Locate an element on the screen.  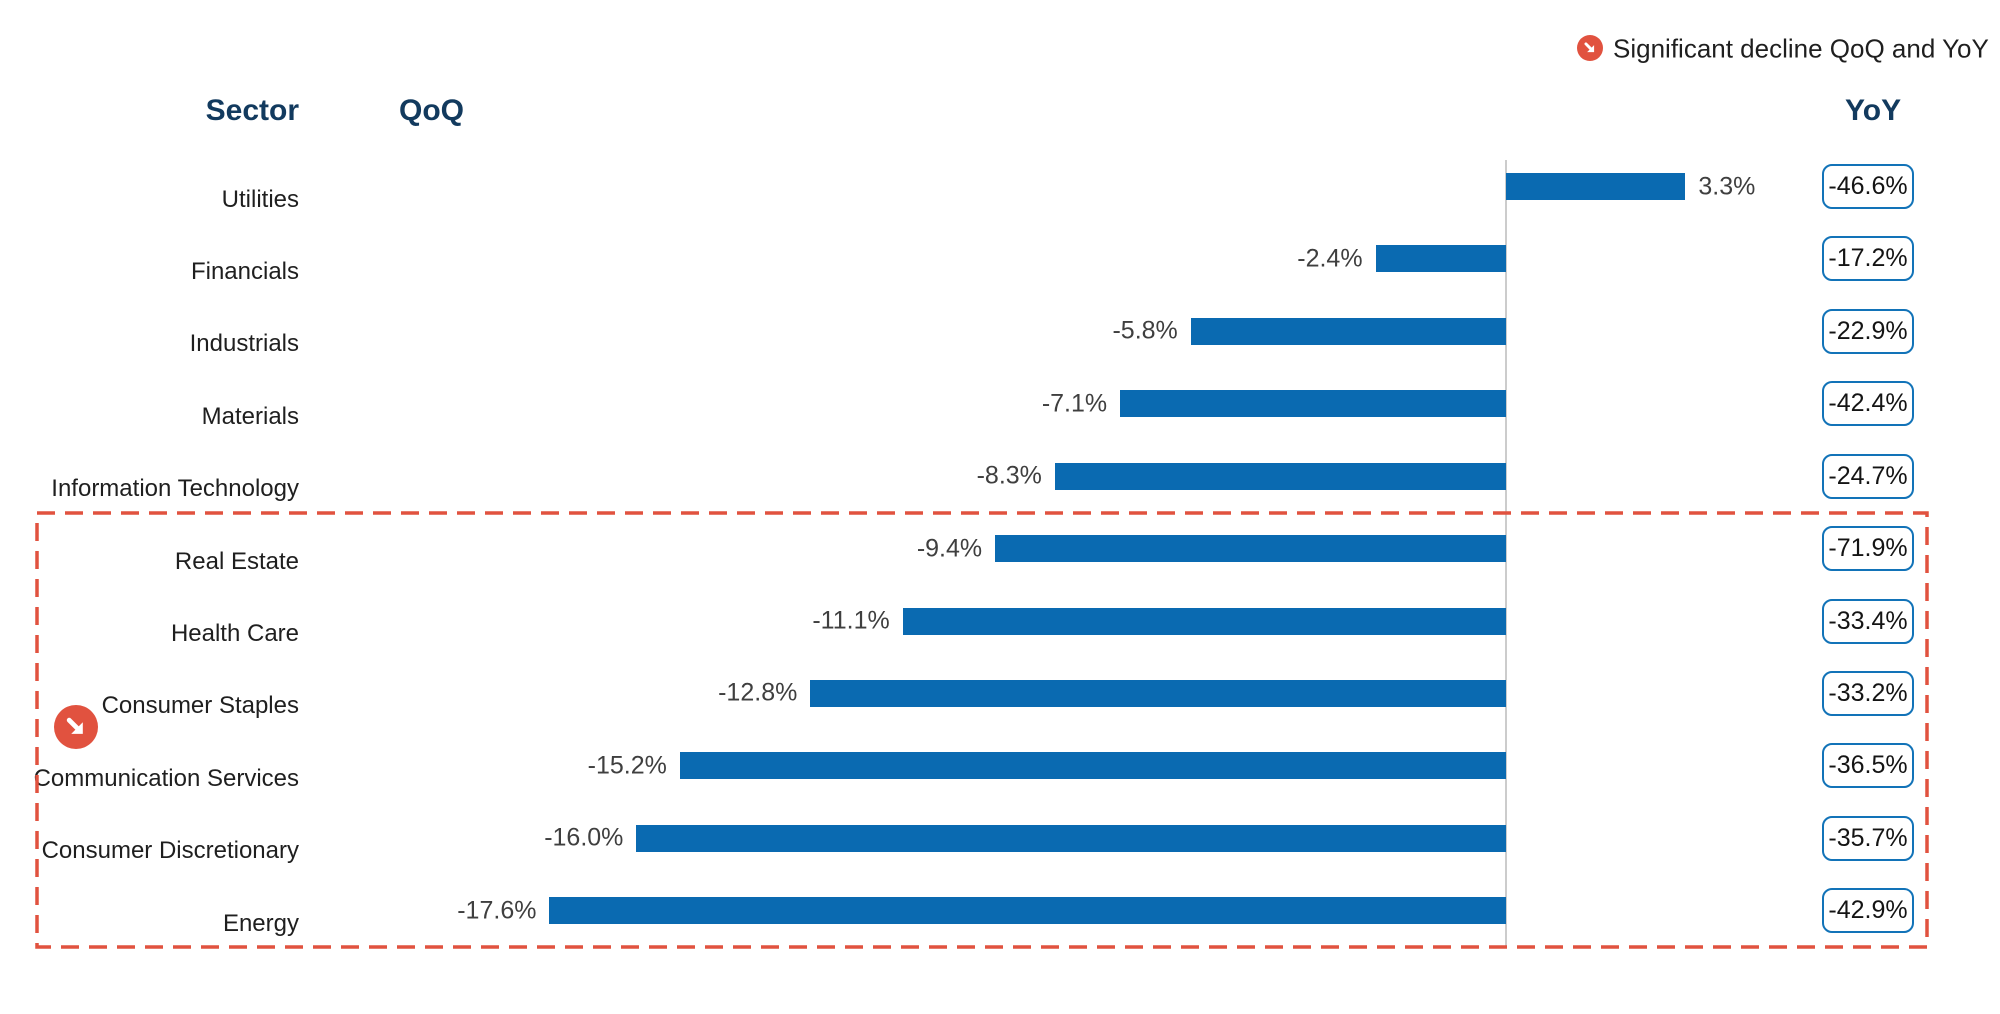
yoy-value-box: -46.6% is located at coordinates (1868, 186).